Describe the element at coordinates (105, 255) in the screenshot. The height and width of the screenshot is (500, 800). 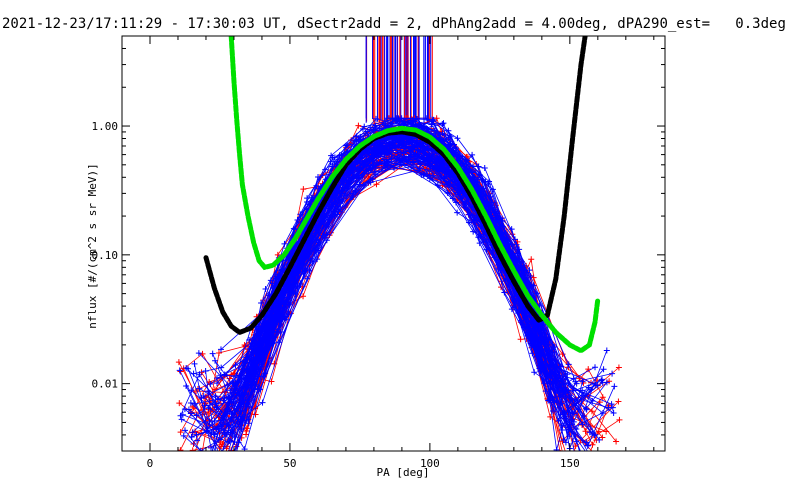
I see `y-tick-label: 0.10` at that location.